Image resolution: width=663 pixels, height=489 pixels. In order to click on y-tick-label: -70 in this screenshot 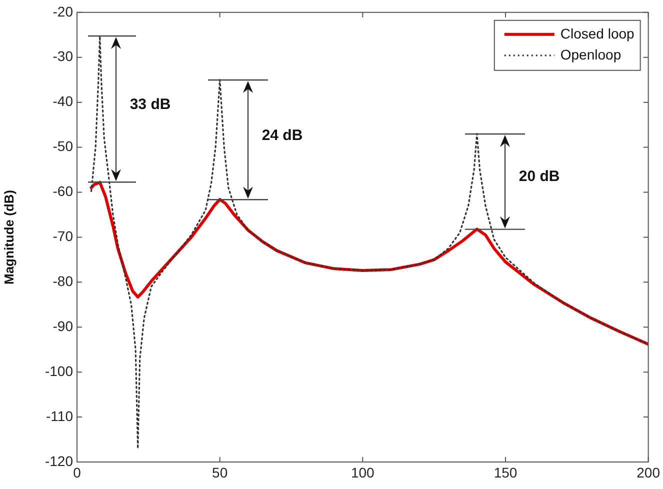, I will do `click(63, 236)`.